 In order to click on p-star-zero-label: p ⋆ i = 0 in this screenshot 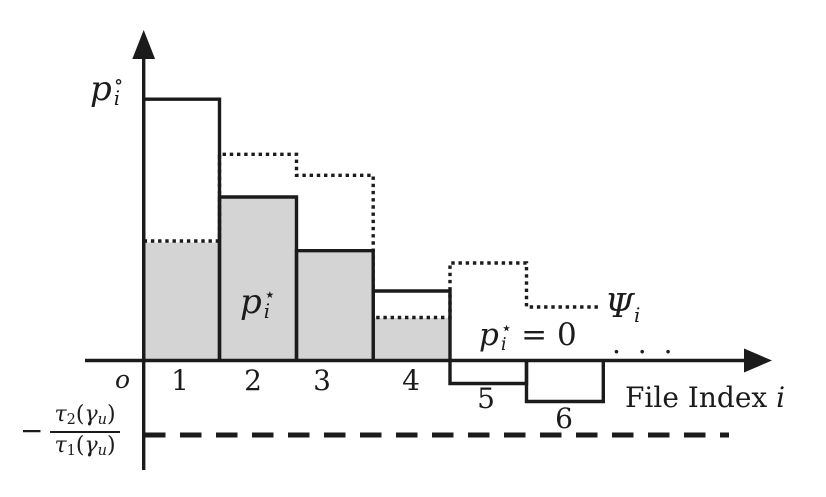, I will do `click(528, 336)`.